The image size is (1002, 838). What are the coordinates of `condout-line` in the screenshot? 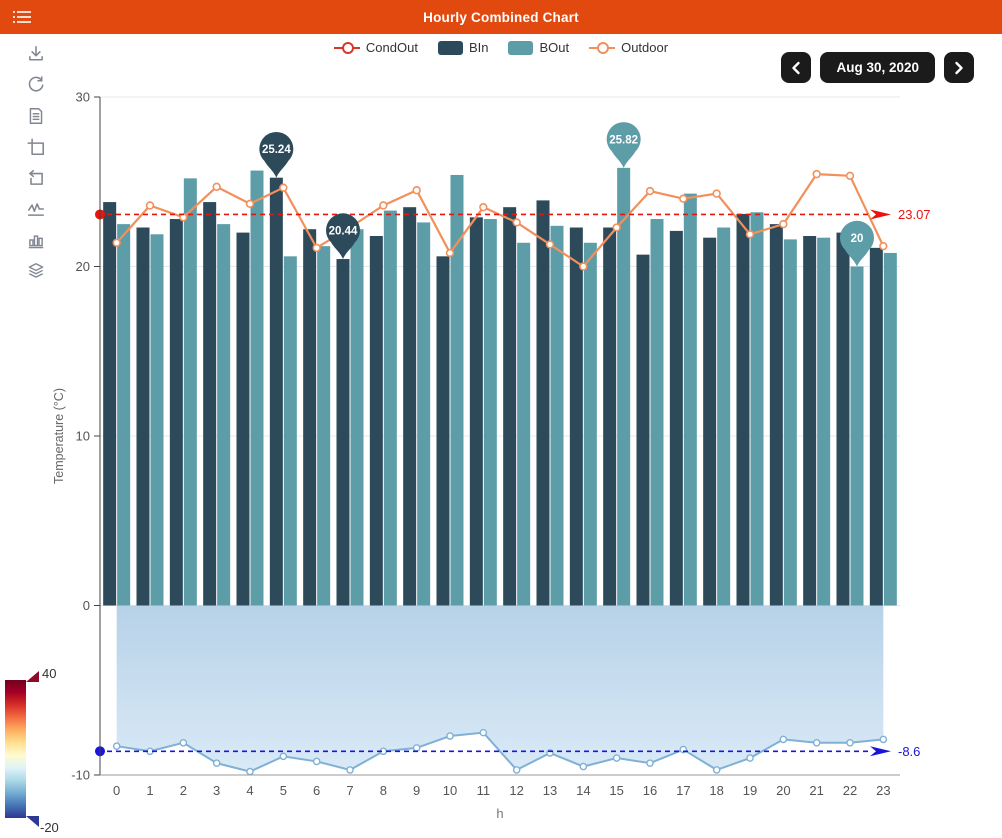 It's located at (500, 752).